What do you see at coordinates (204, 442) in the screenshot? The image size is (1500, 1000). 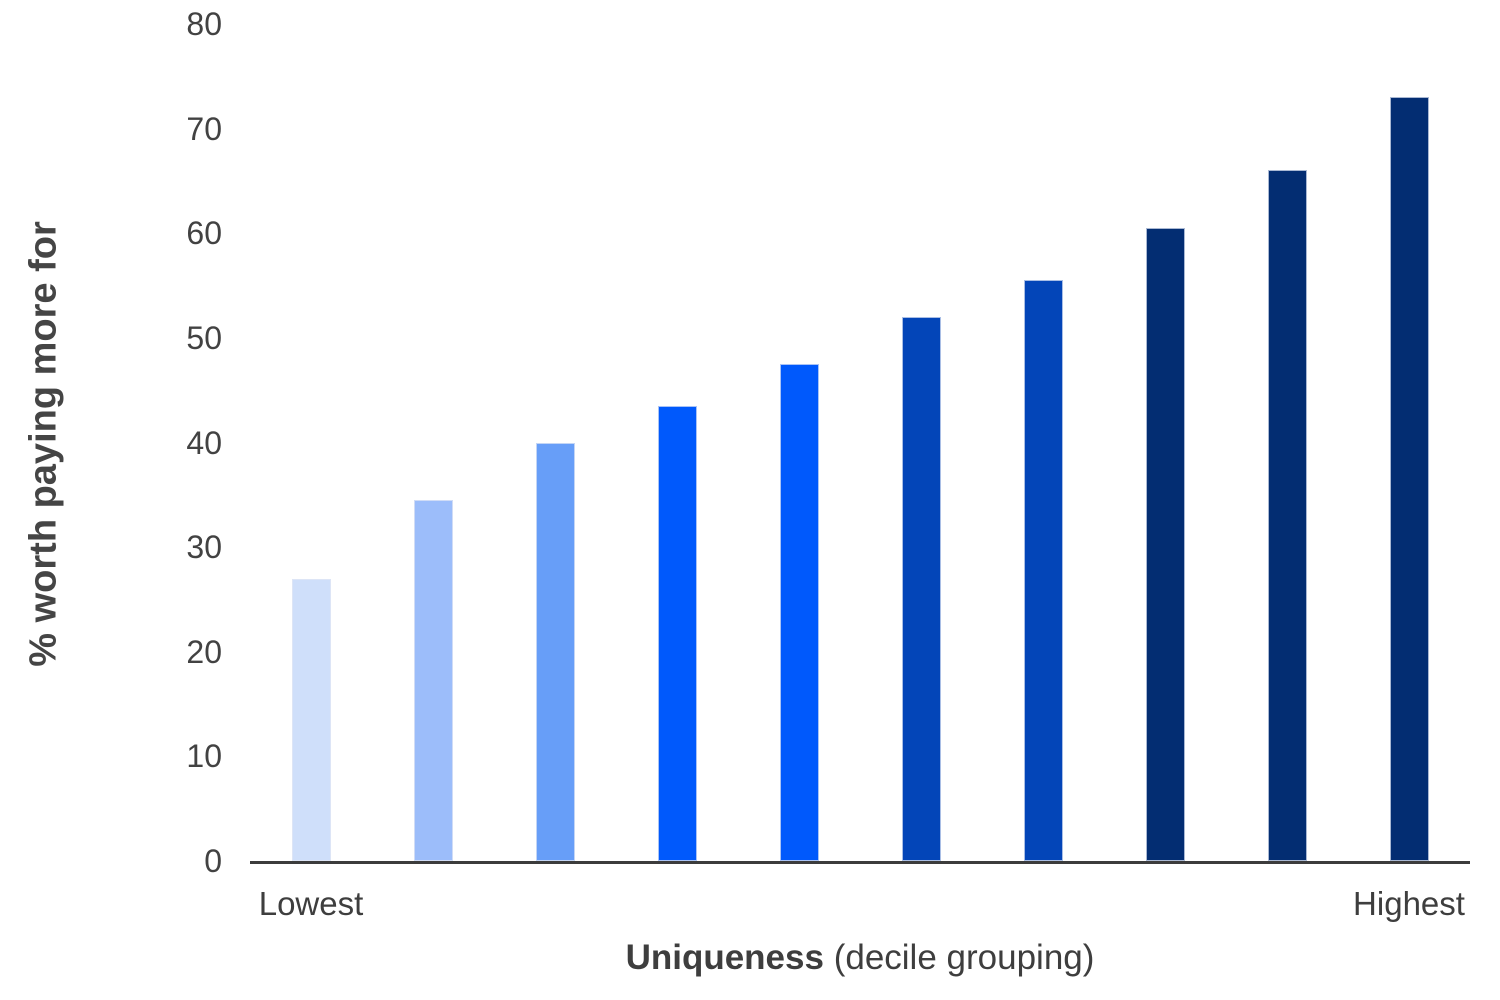 I see `y-tick-label: 40` at bounding box center [204, 442].